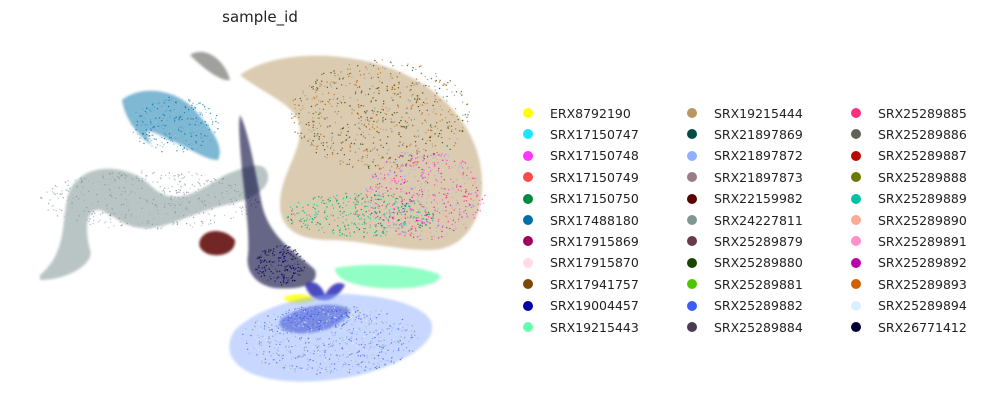 The height and width of the screenshot is (411, 1002). I want to click on legend-item: SRX25289882, so click(745, 306).